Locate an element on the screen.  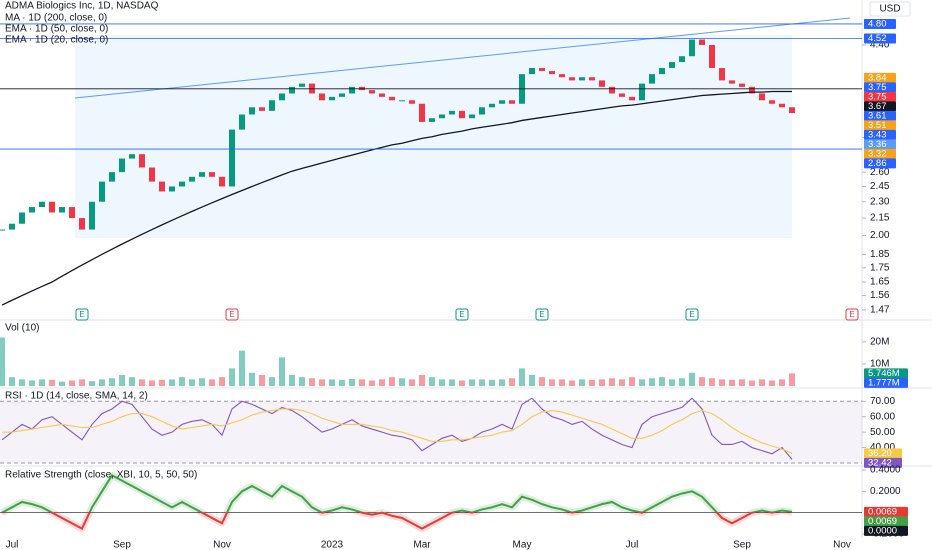
price-tag-label: 3.75 is located at coordinates (877, 87).